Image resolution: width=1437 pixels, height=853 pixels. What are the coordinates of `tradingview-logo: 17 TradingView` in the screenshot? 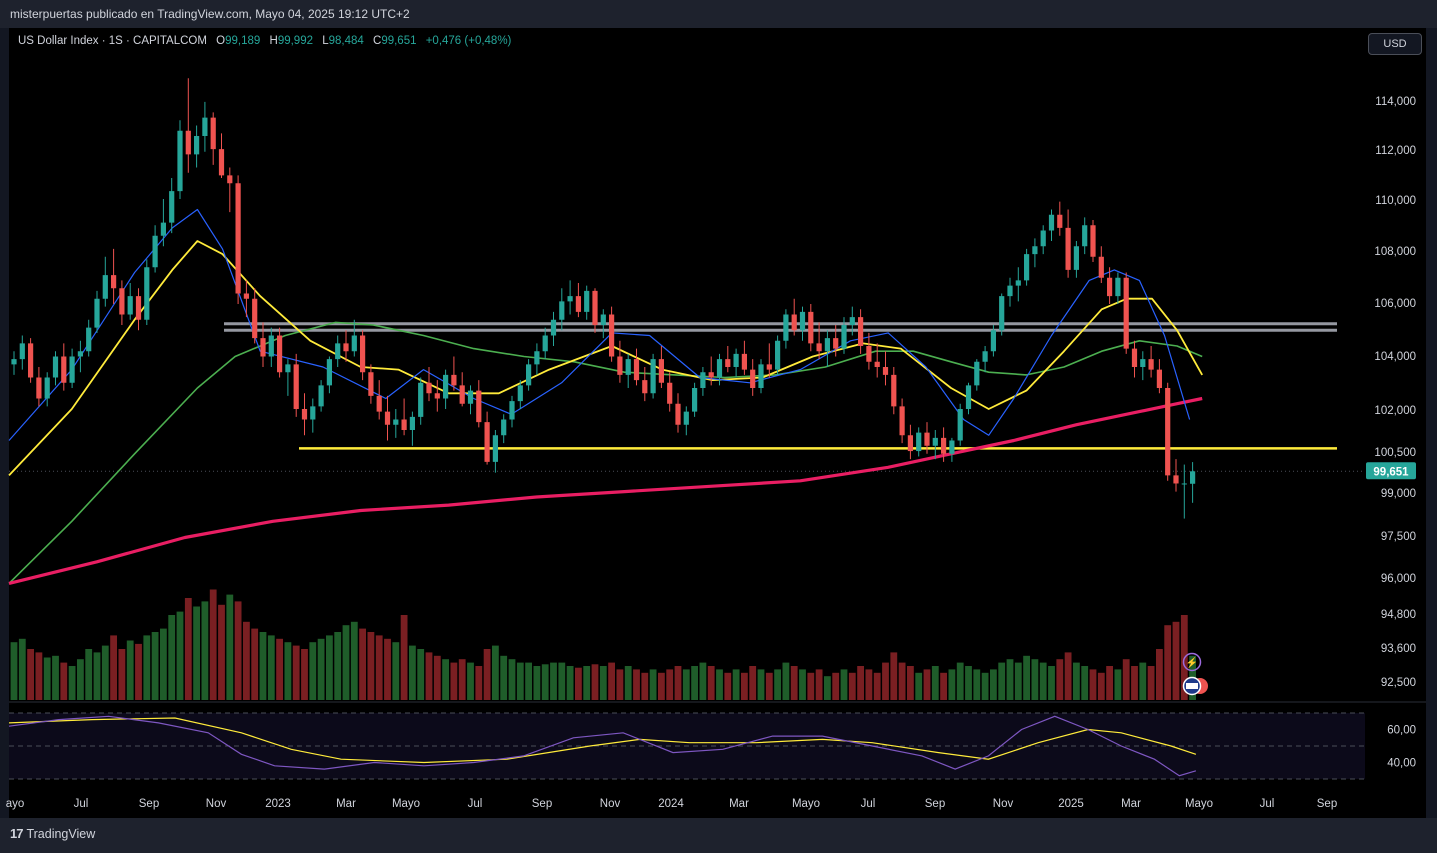 It's located at (52, 833).